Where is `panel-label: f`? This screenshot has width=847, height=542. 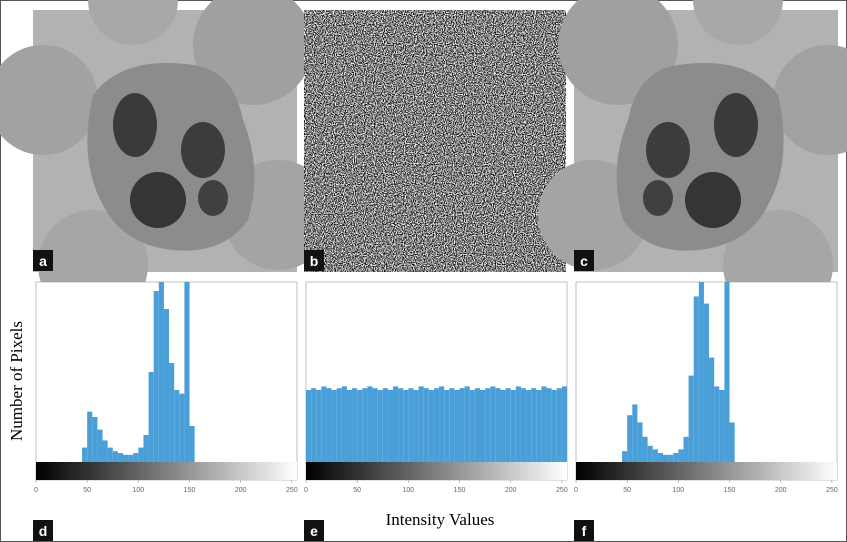
panel-label: f is located at coordinates (584, 531).